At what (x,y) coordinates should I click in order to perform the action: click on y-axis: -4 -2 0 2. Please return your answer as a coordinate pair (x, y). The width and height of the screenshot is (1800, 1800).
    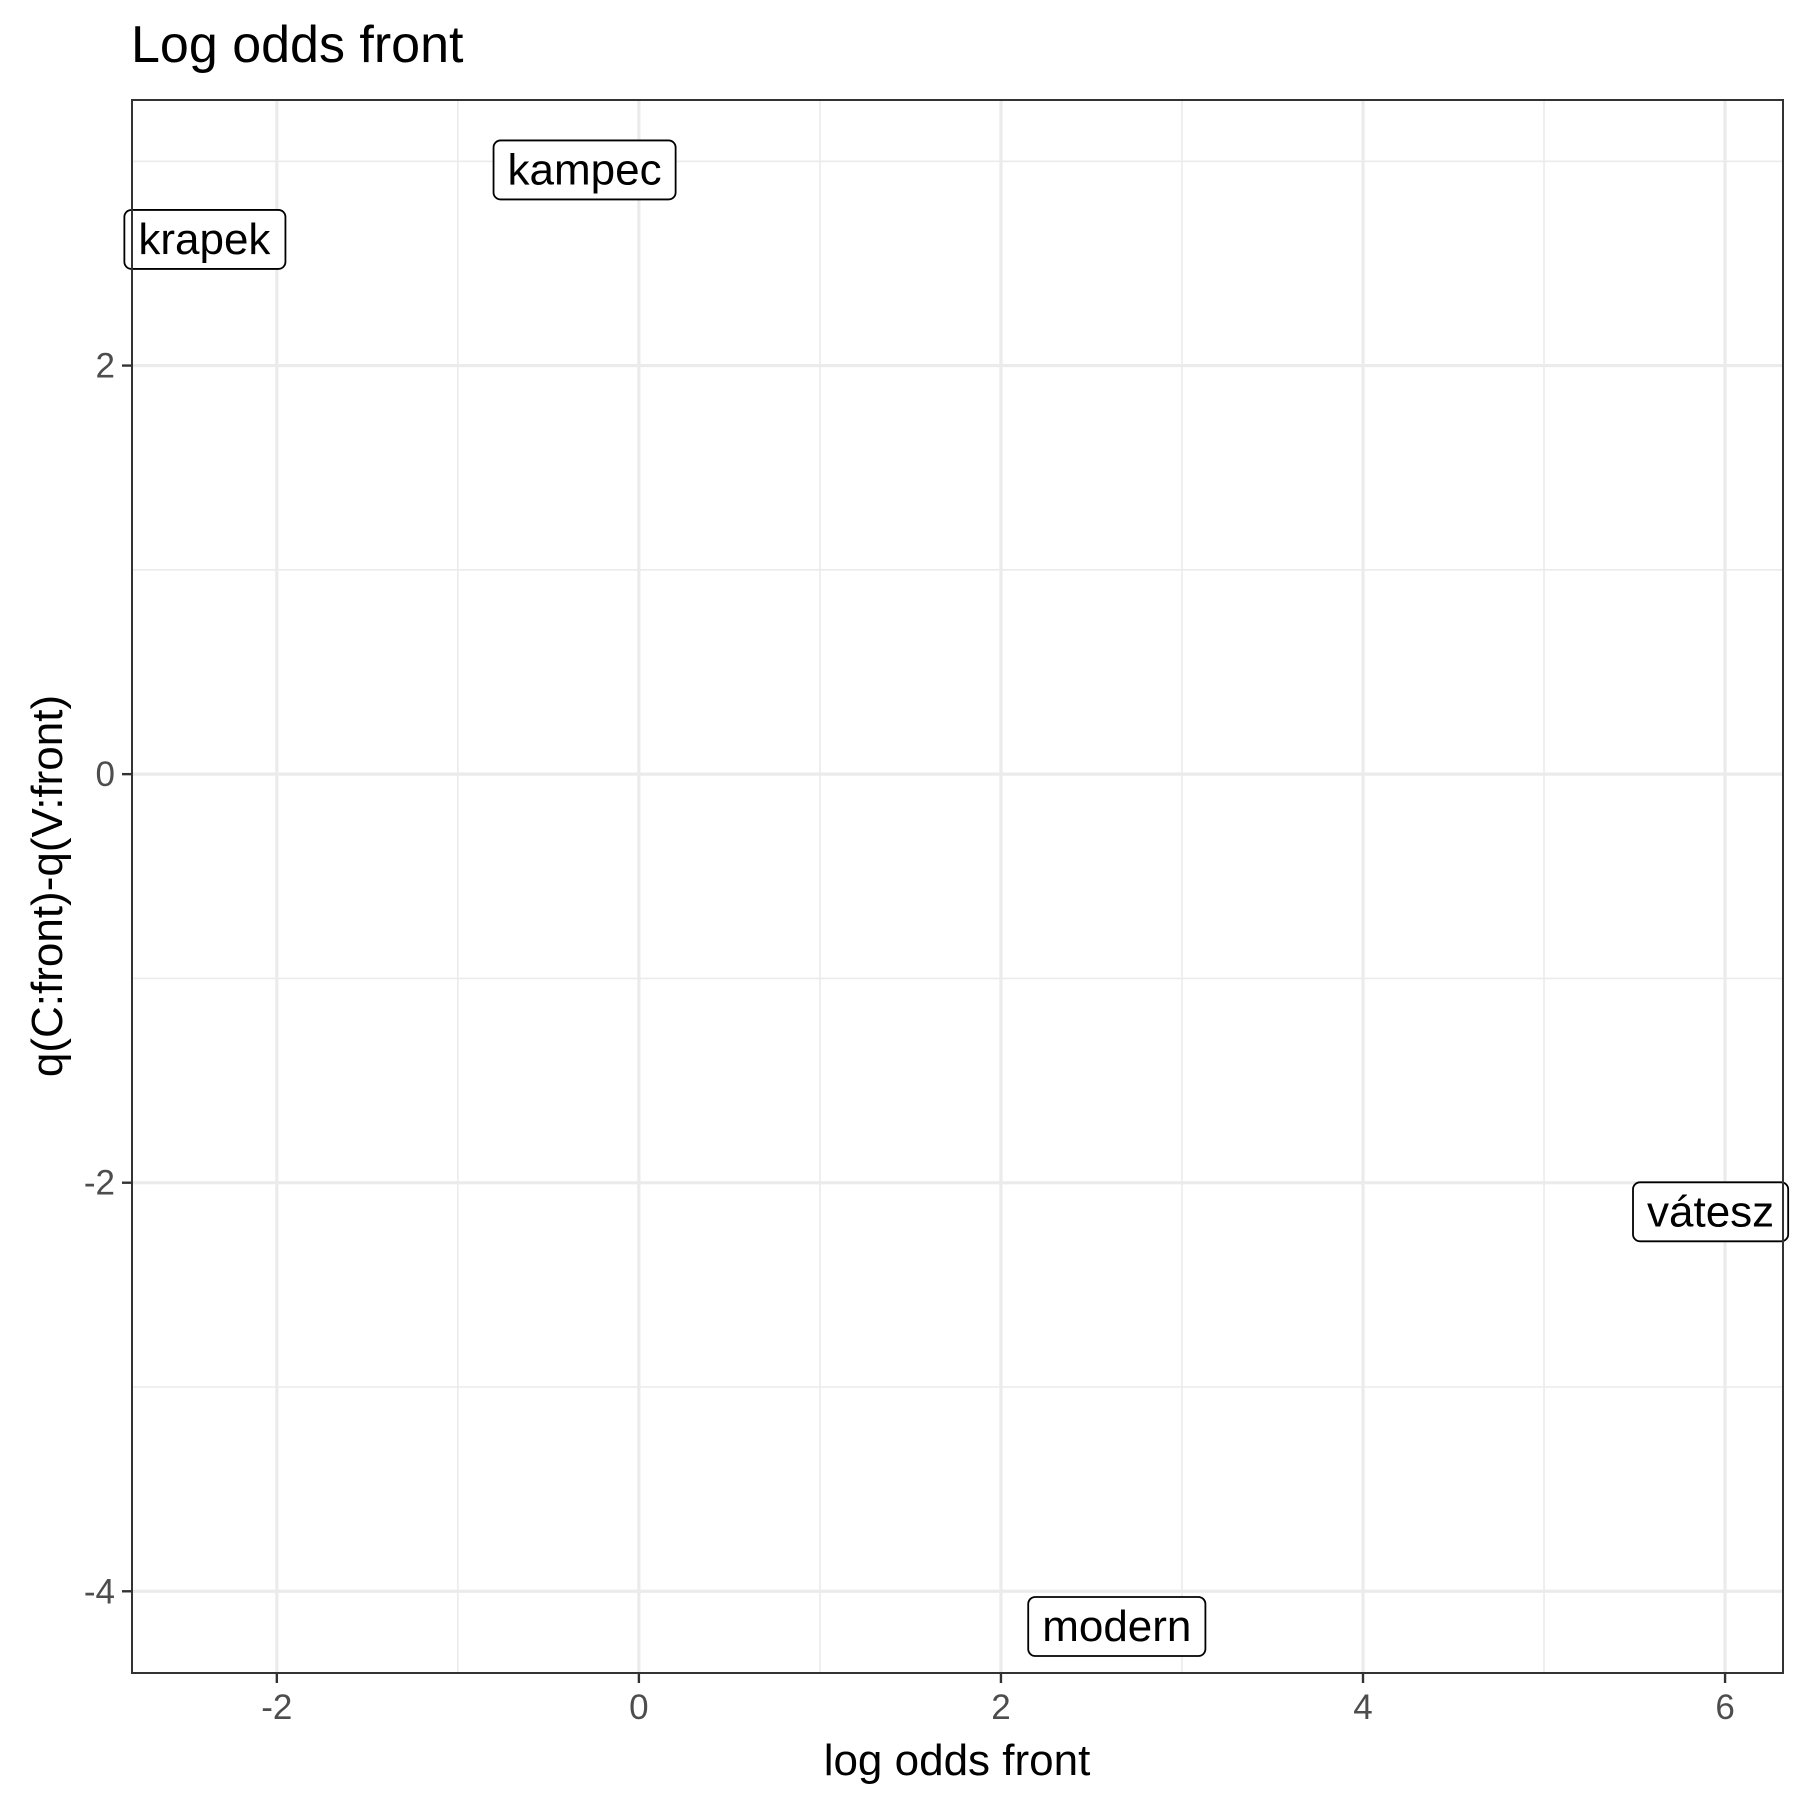
    Looking at the image, I should click on (108, 979).